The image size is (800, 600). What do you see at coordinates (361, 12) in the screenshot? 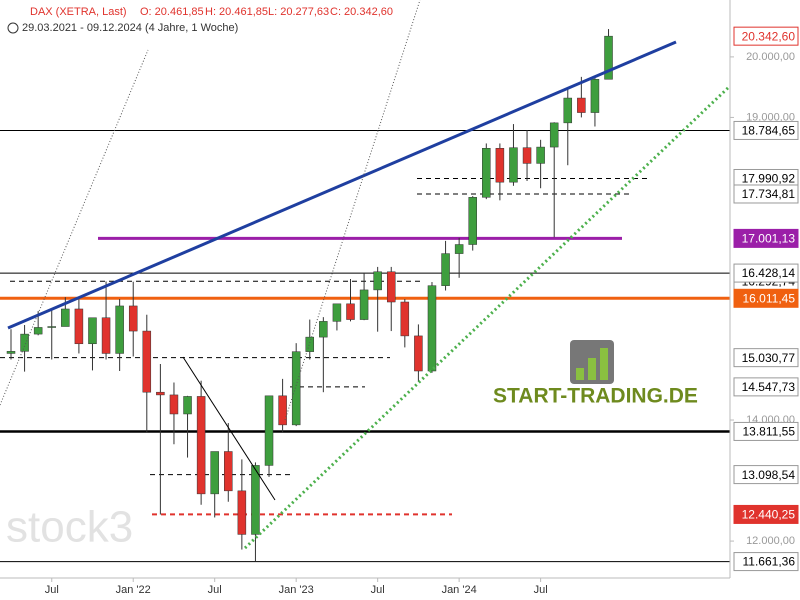
I see `ohlc-label: C: 20.342,60` at bounding box center [361, 12].